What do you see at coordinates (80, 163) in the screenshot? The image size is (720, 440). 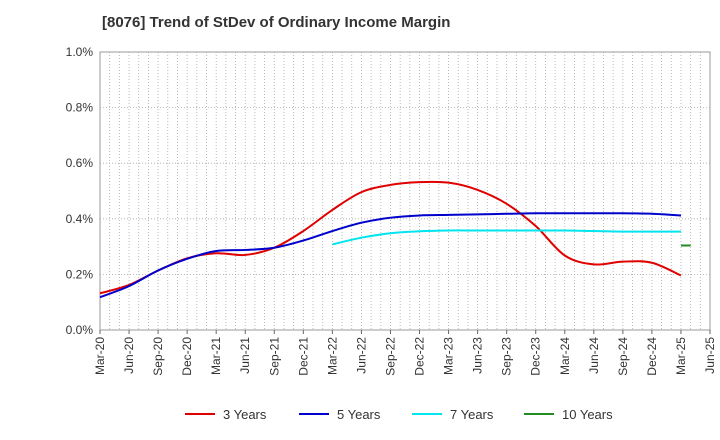 I see `y-tick-label: 0.6%` at bounding box center [80, 163].